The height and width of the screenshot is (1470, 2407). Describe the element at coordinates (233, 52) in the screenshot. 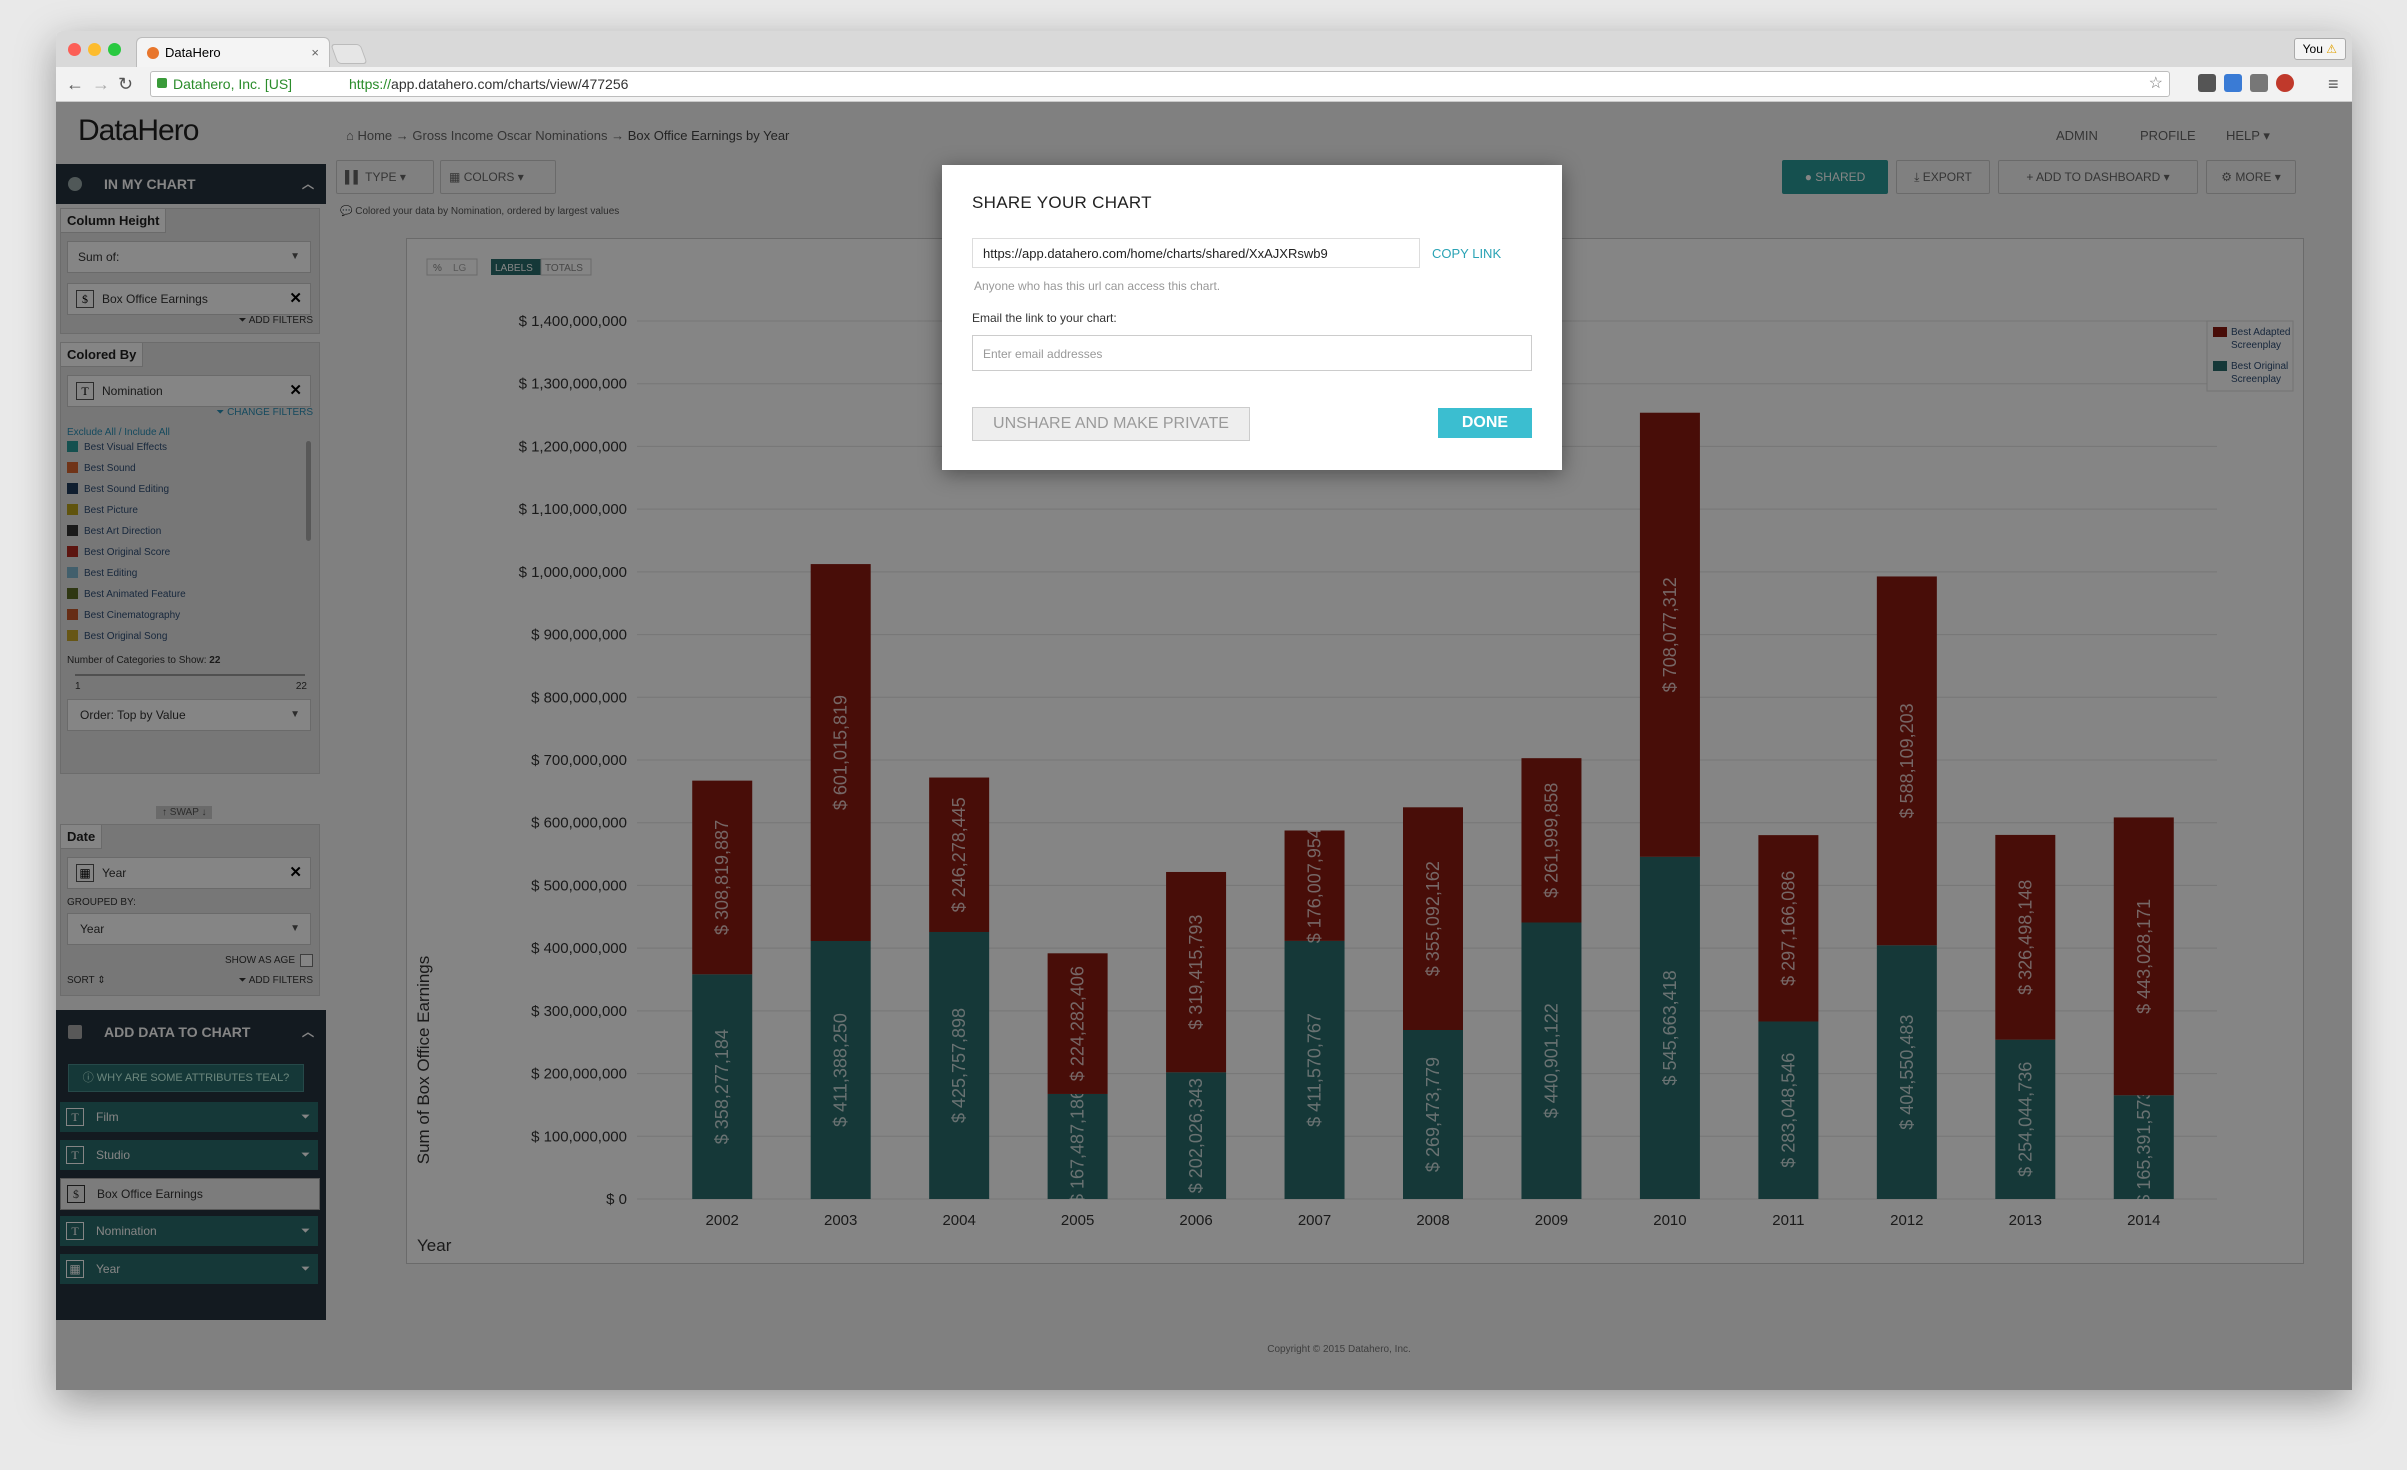

I see `browser-tab: DataHero ×` at that location.